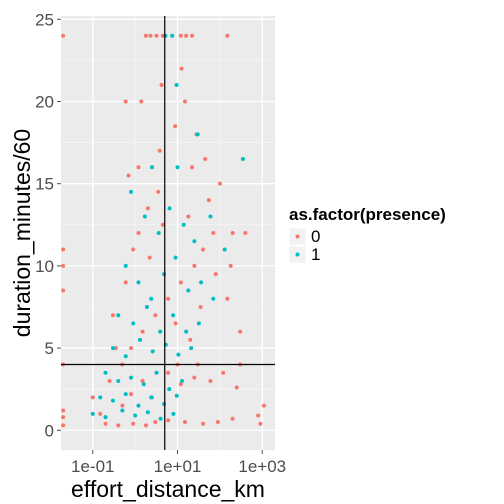  I want to click on x-tick-label: 1e+03, so click(262, 466).